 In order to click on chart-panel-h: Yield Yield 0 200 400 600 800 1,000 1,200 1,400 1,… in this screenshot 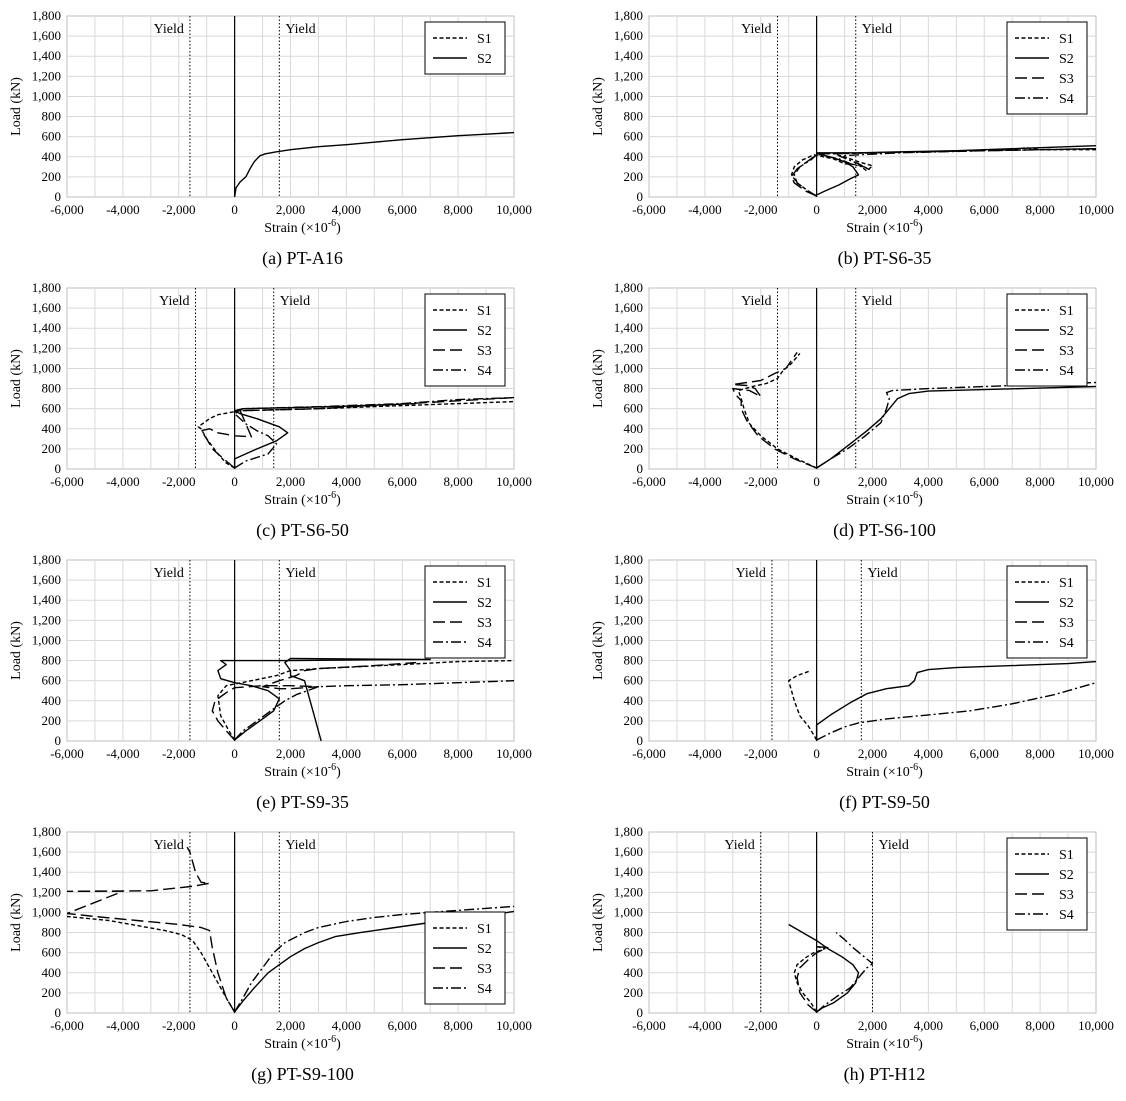, I will do `click(852, 954)`.